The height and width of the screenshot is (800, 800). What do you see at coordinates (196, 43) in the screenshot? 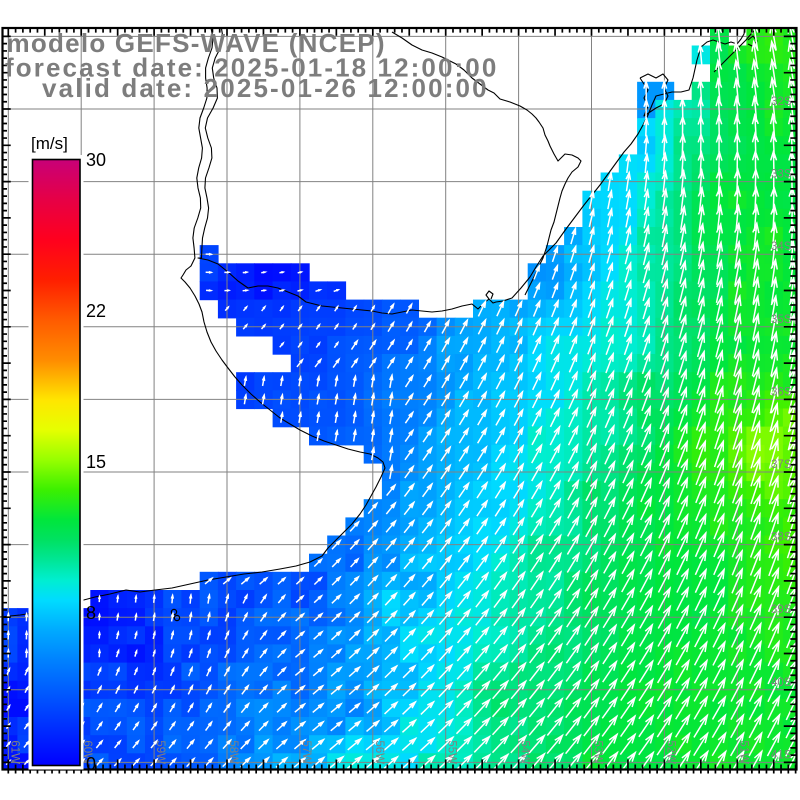
I see `svg-text: modelo GEFS-WAVE (NCEP)` at bounding box center [196, 43].